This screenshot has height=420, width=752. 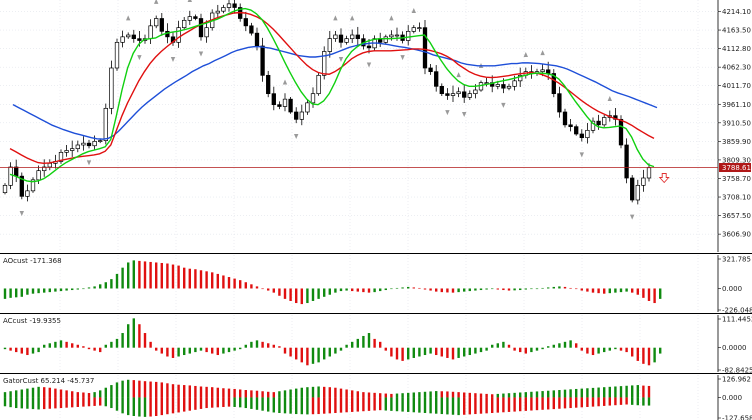 I want to click on y-tick-label: 3859.90, so click(x=736, y=142).